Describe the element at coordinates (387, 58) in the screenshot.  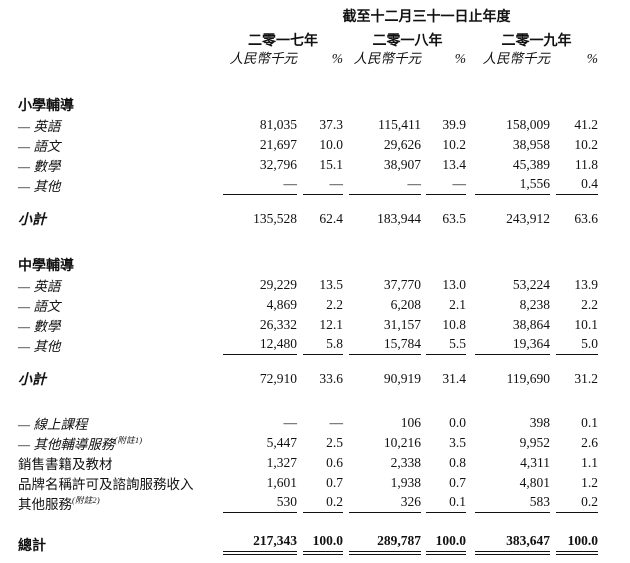
I see `unit-label-2018: 人民幣千元` at that location.